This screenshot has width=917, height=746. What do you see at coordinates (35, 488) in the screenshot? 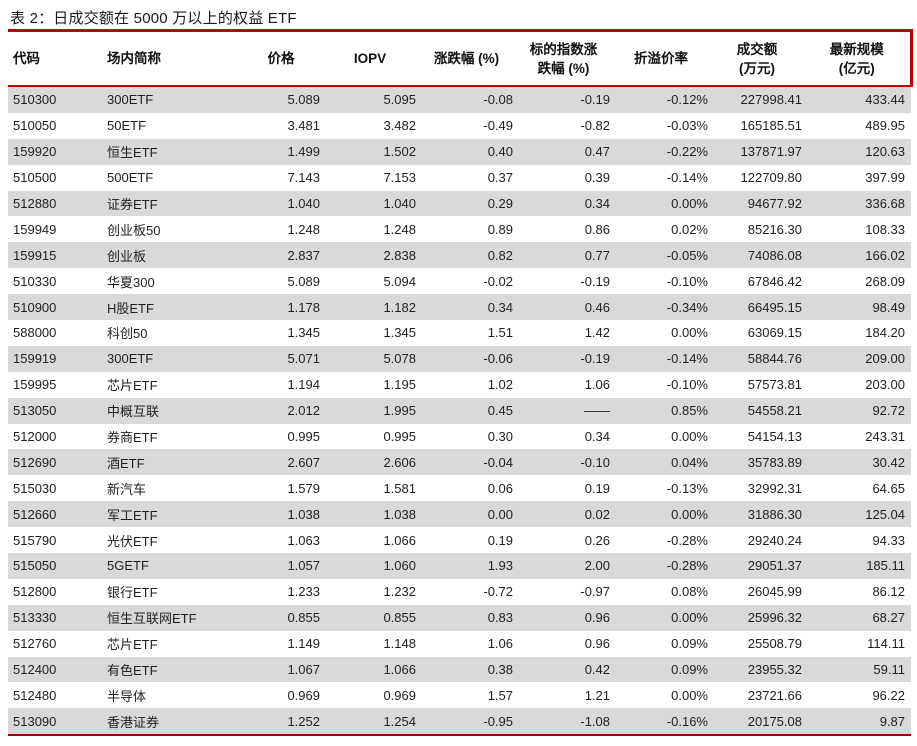
I see `table-cell: 515030` at bounding box center [35, 488].